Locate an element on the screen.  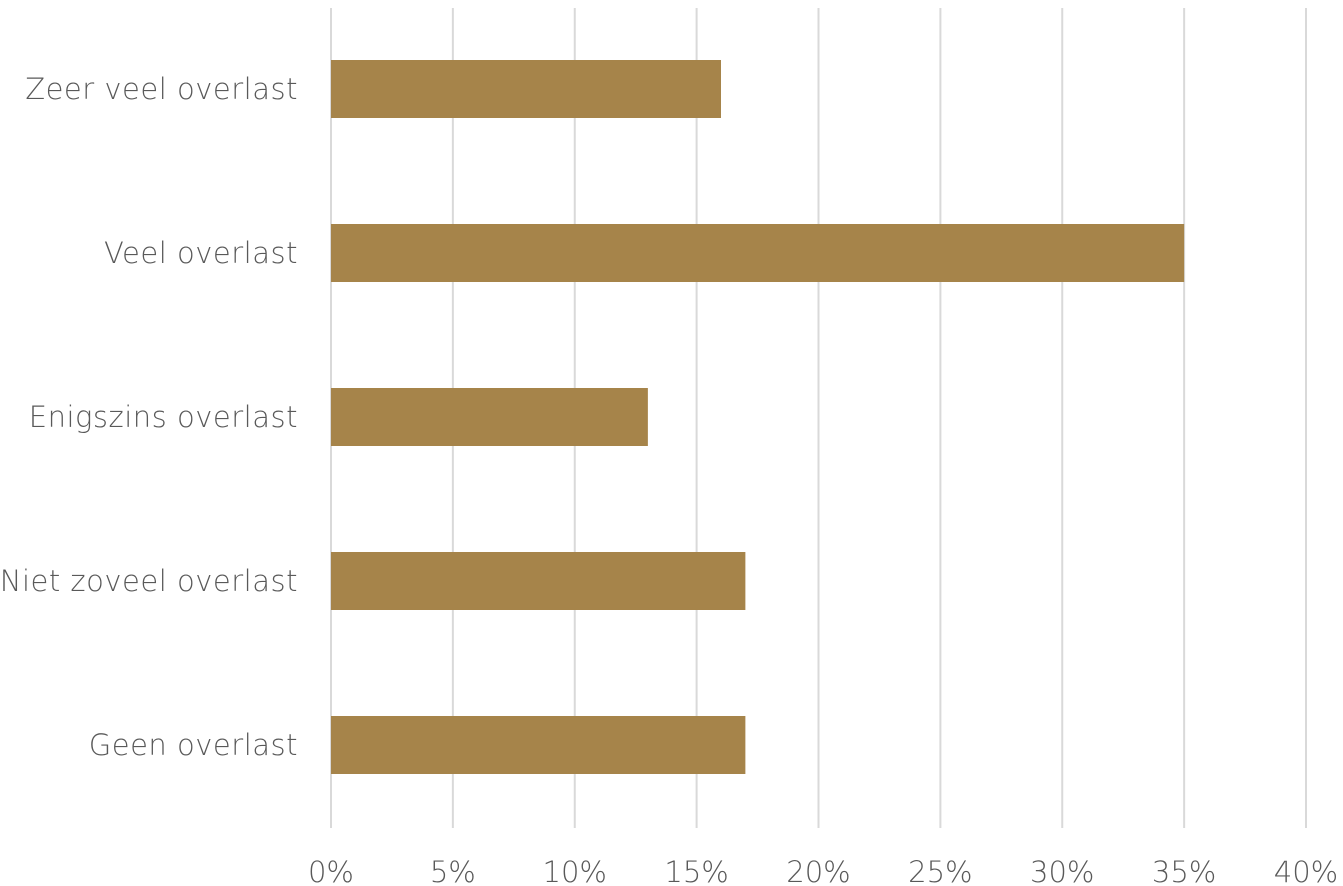
x-tick-label: 15% is located at coordinates (696, 870).